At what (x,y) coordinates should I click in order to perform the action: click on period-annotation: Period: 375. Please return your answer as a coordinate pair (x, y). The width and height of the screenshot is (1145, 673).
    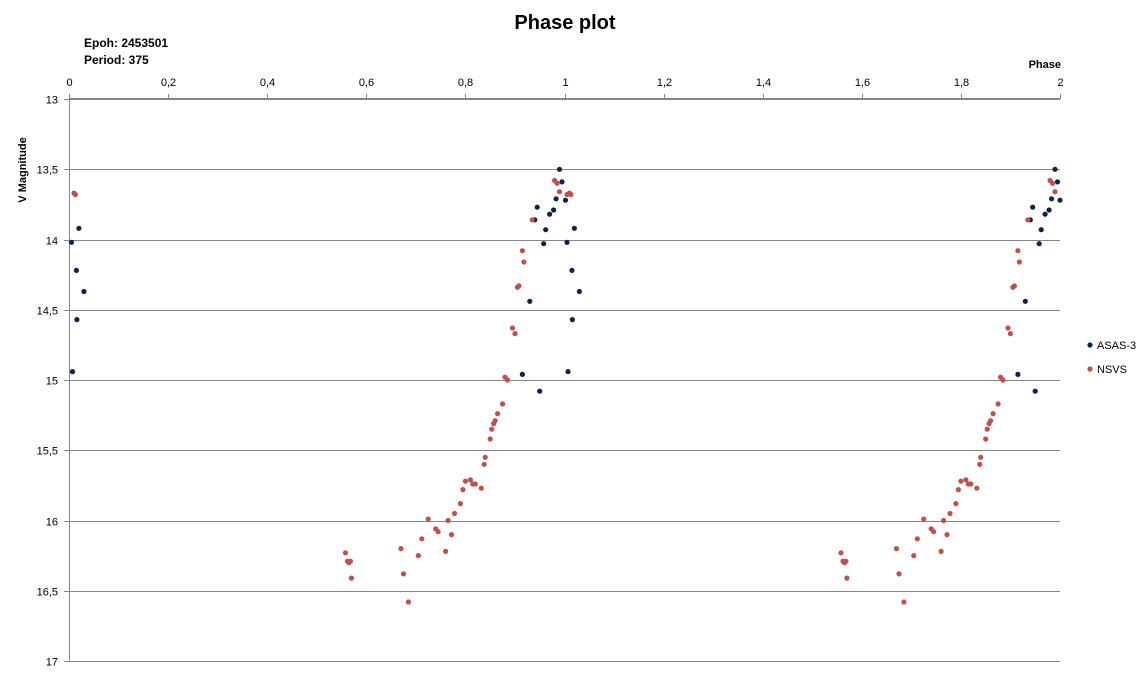
    Looking at the image, I should click on (116, 60).